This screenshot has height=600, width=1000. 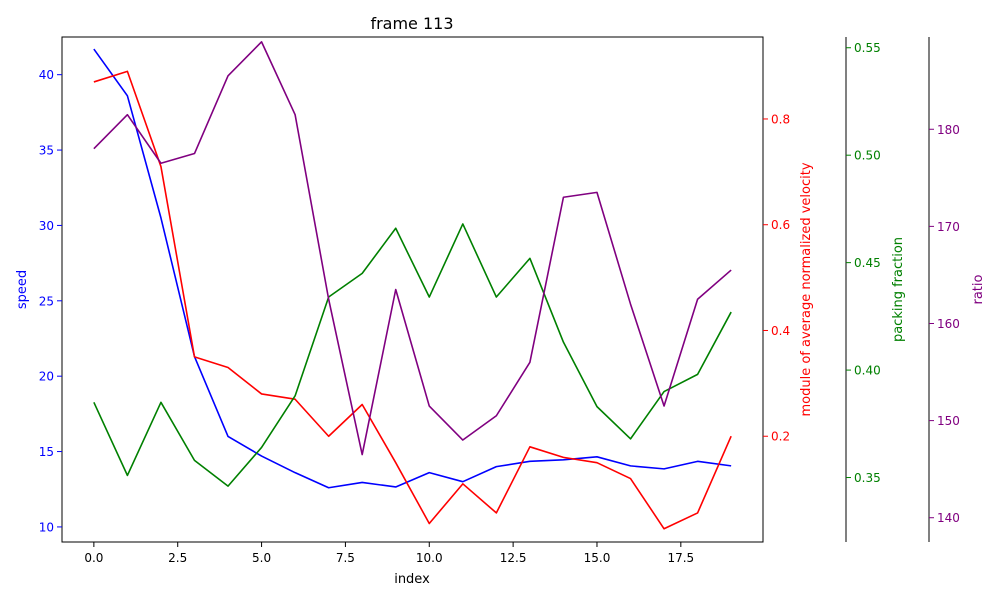 What do you see at coordinates (867, 371) in the screenshot?
I see `y-tick-label-packing-fraction: 0.40` at bounding box center [867, 371].